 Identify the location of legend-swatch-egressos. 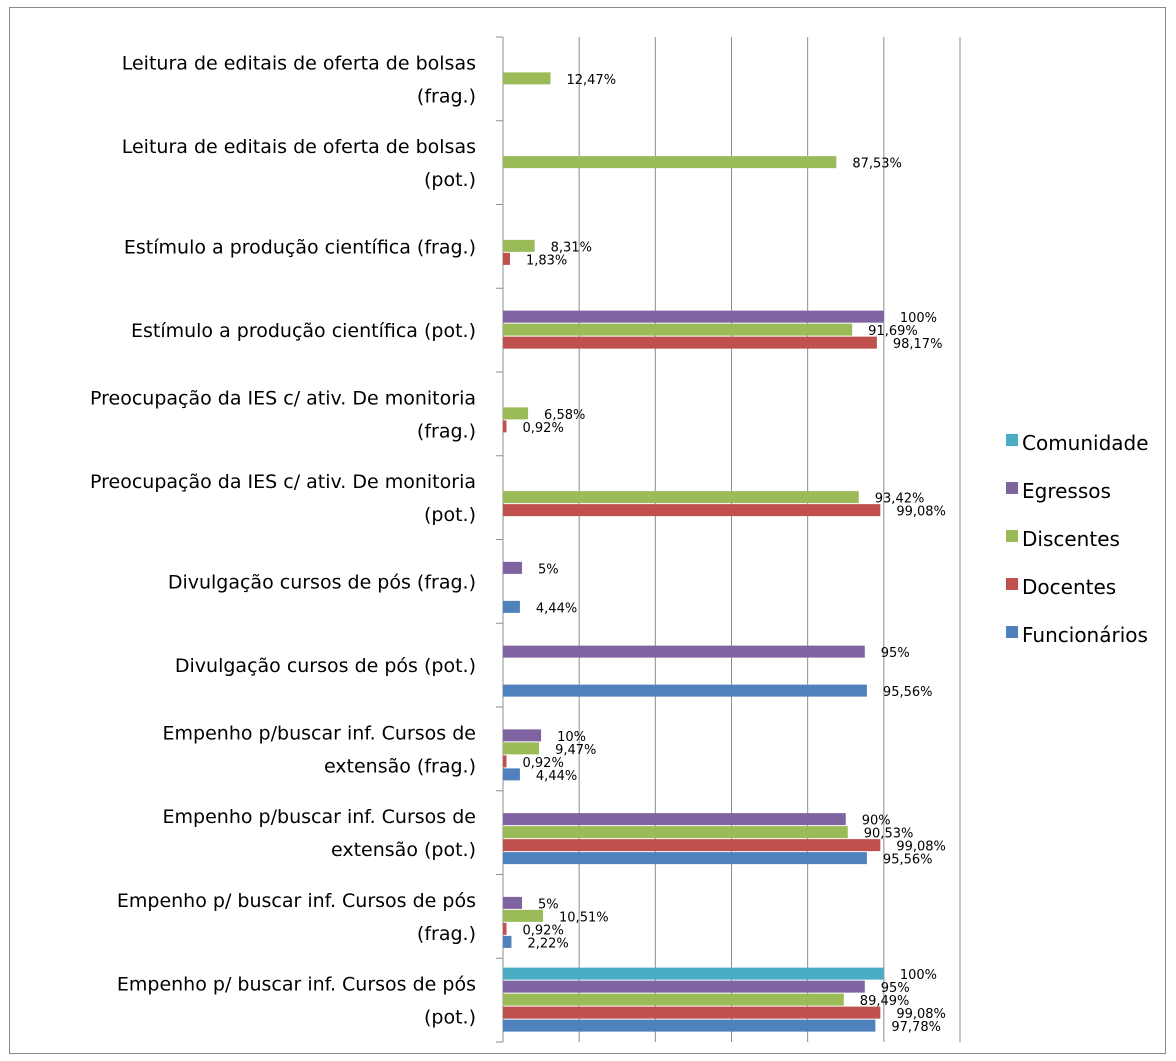
(1012, 488).